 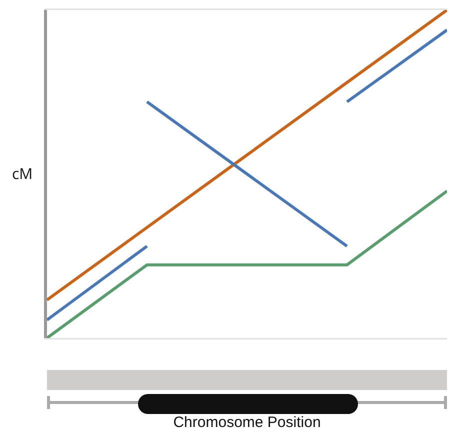 What do you see at coordinates (247, 422) in the screenshot?
I see `text: Chromosome Position` at bounding box center [247, 422].